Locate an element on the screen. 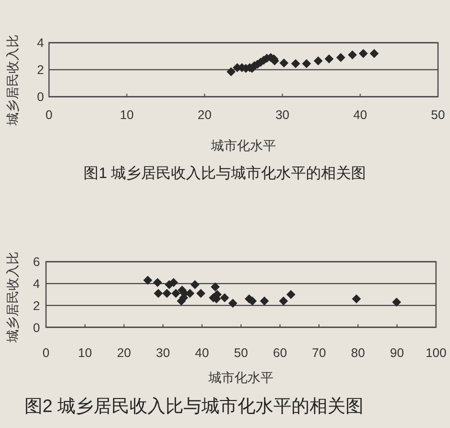 Image resolution: width=450 pixels, height=428 pixels. x-tick-label: 80 is located at coordinates (358, 353).